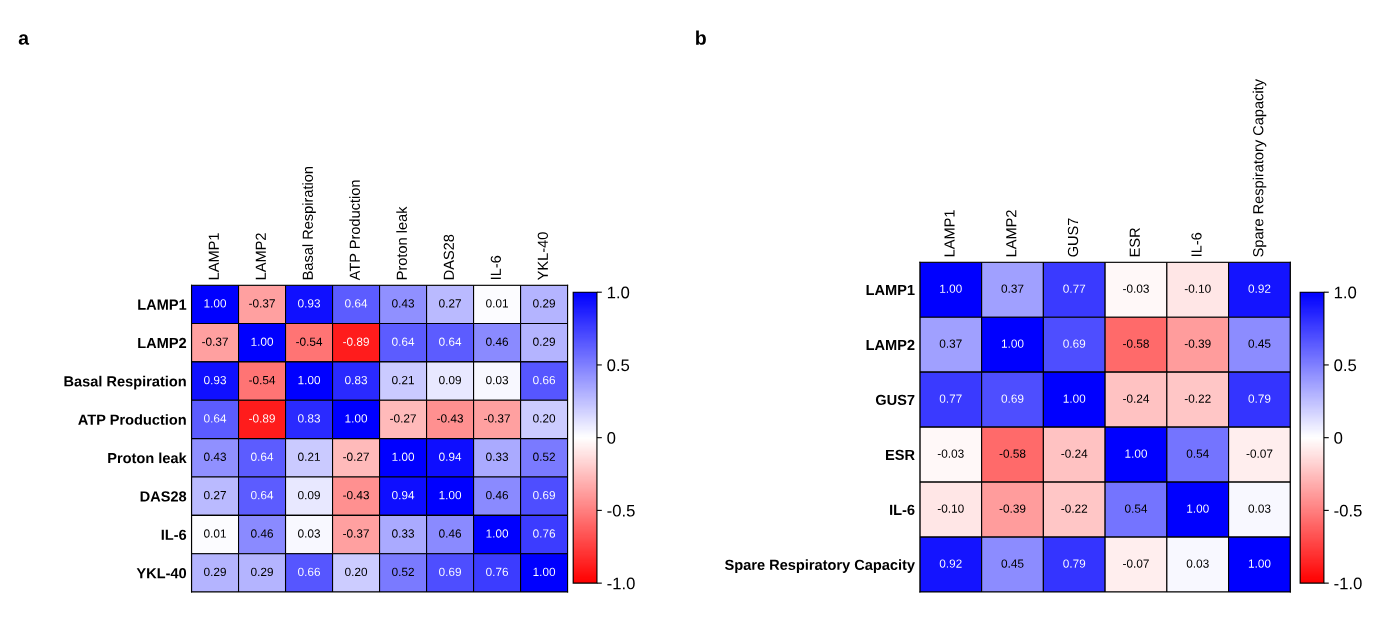  I want to click on y-tick-label: GUS7, so click(895, 400).